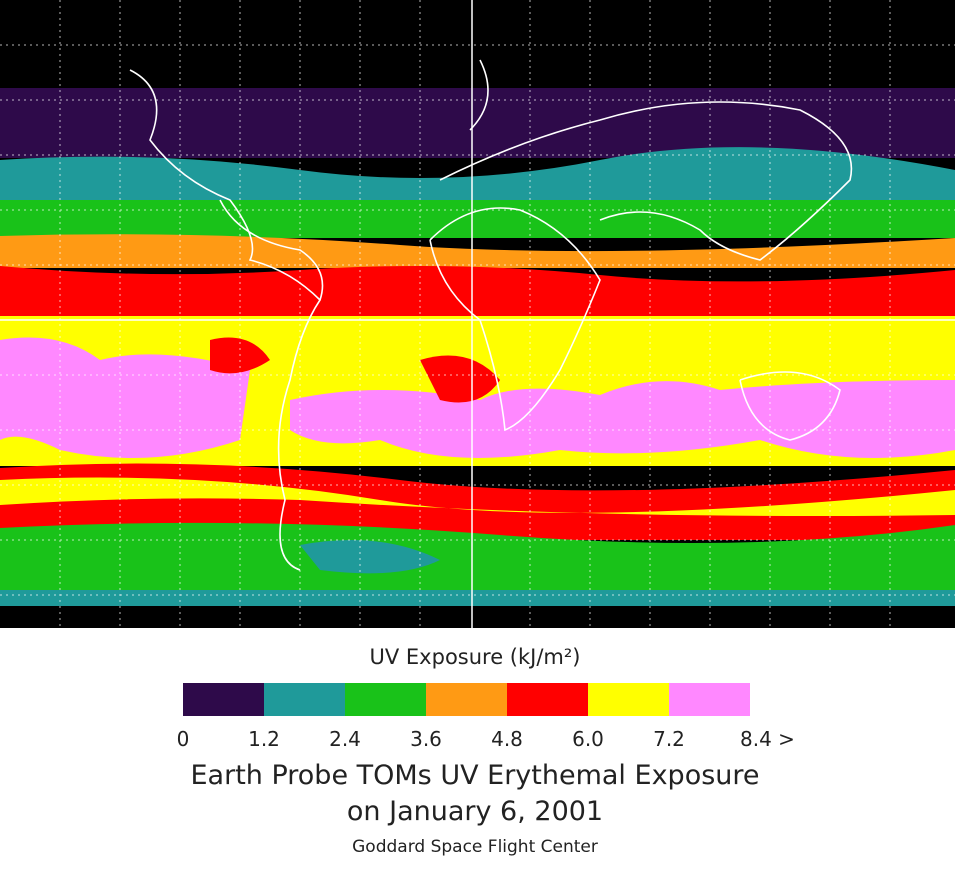 The width and height of the screenshot is (955, 884). What do you see at coordinates (475, 657) in the screenshot?
I see `legend-title: UV Exposure (kJ/m²)` at bounding box center [475, 657].